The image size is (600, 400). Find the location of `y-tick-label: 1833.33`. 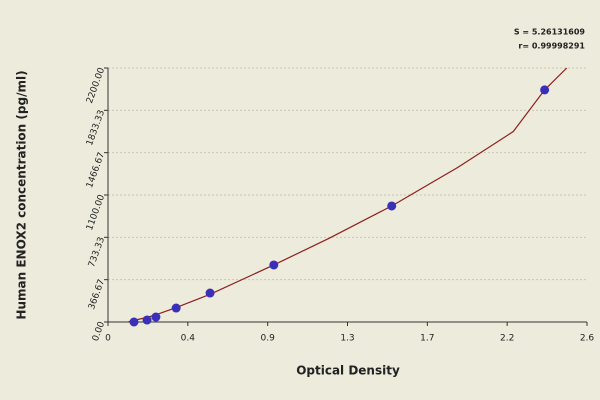

y-tick-label: 1833.33 is located at coordinates (96, 128).